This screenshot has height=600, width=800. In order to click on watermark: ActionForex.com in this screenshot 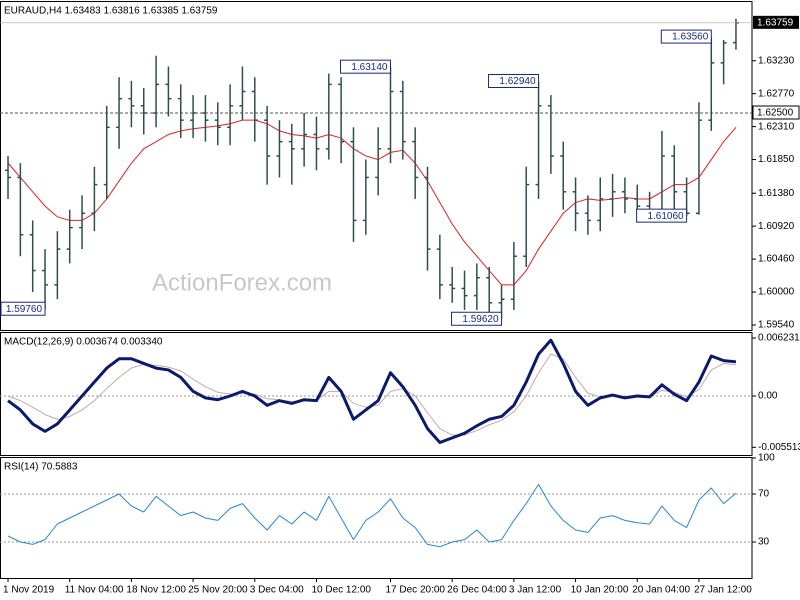, I will do `click(242, 282)`.